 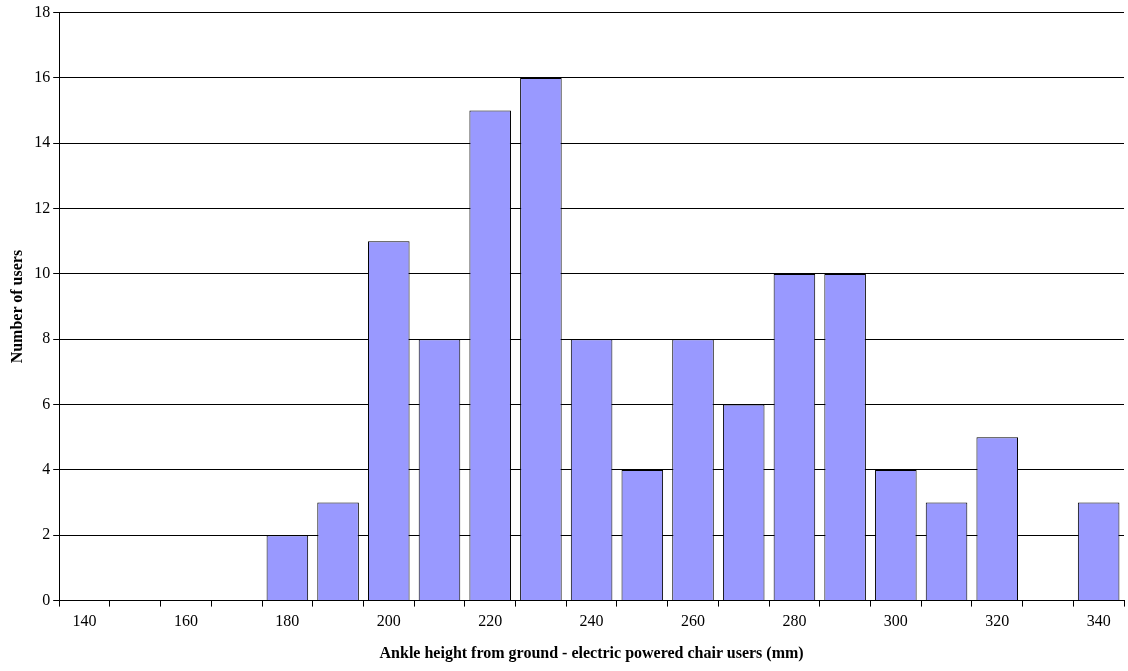 What do you see at coordinates (42, 77) in the screenshot?
I see `y-tick-label: 16` at bounding box center [42, 77].